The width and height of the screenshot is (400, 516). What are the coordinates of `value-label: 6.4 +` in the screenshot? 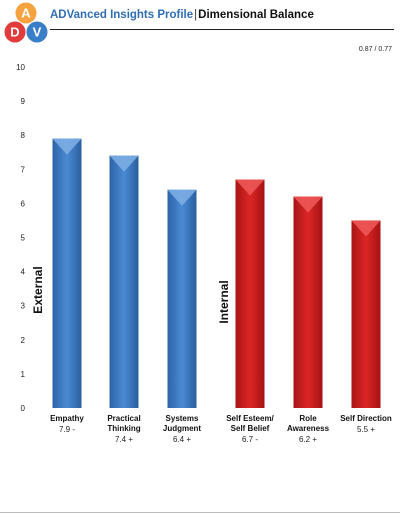 It's located at (182, 439).